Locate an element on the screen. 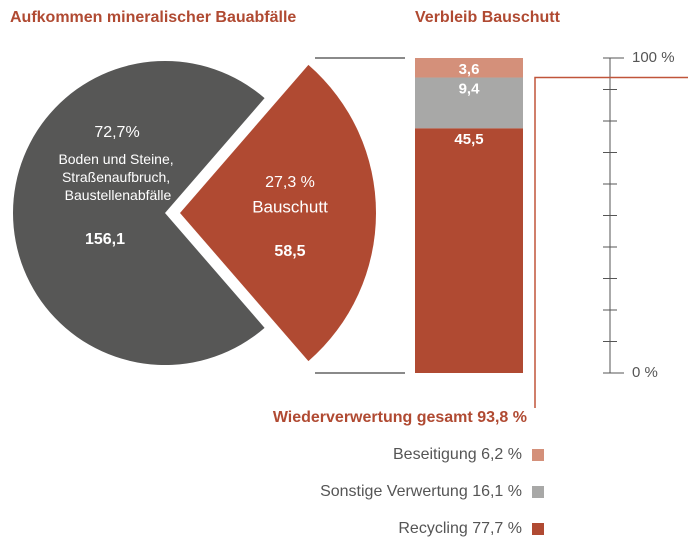 Image resolution: width=697 pixels, height=539 pixels. amount-label: 3,6 is located at coordinates (469, 69).